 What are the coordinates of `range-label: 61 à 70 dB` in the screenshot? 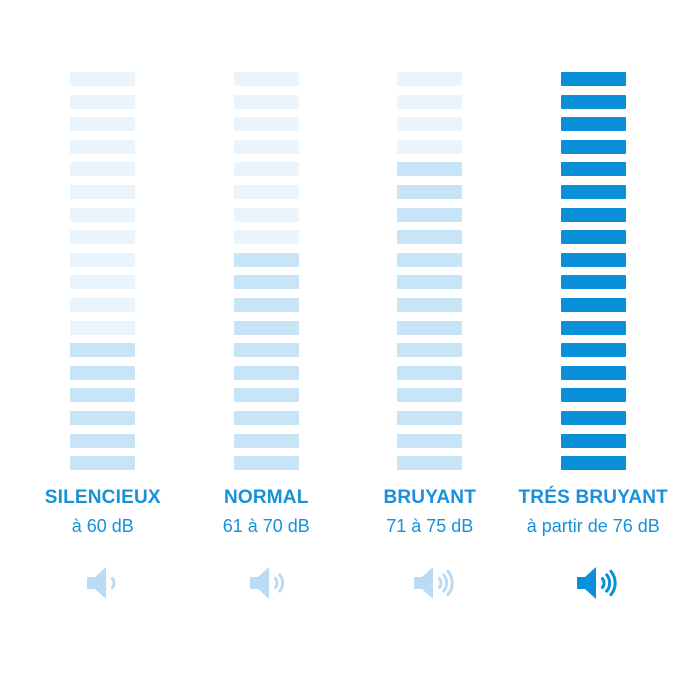 It's located at (266, 526).